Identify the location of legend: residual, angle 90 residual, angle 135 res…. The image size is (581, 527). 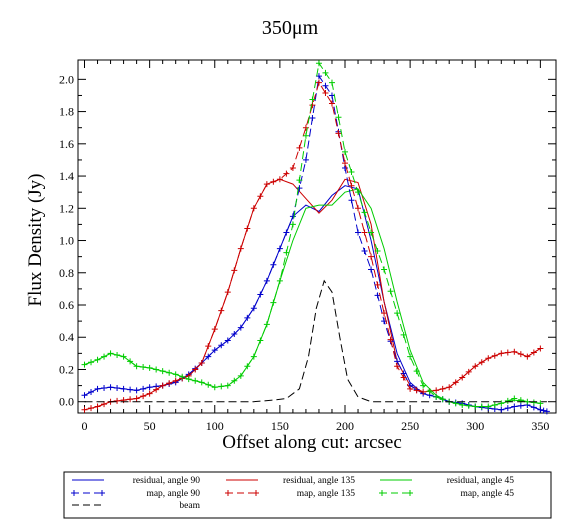
(307, 495).